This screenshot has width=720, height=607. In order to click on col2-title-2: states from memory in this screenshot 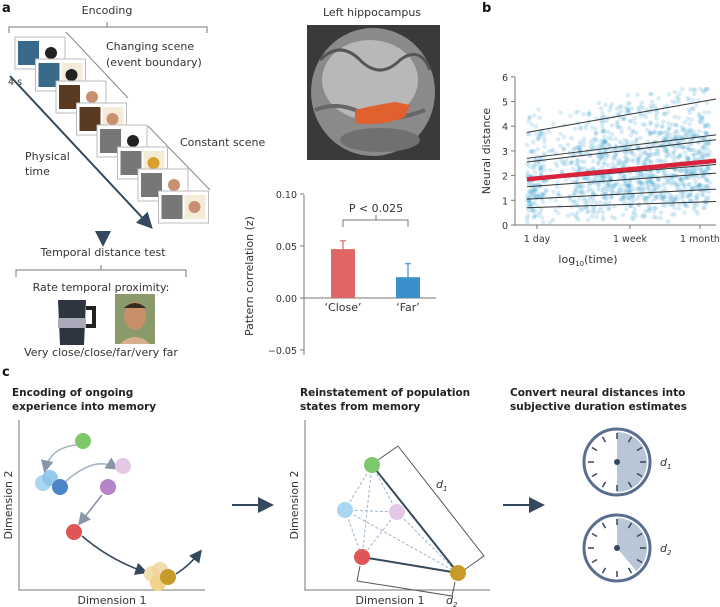, I will do `click(360, 407)`.